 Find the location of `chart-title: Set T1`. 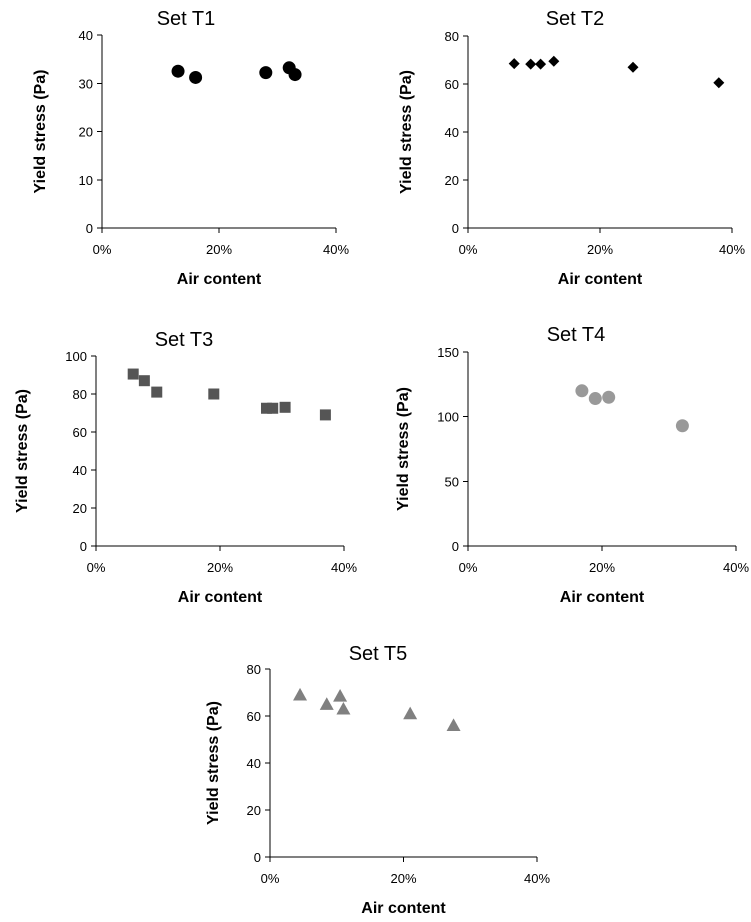

chart-title: Set T1 is located at coordinates (186, 19).